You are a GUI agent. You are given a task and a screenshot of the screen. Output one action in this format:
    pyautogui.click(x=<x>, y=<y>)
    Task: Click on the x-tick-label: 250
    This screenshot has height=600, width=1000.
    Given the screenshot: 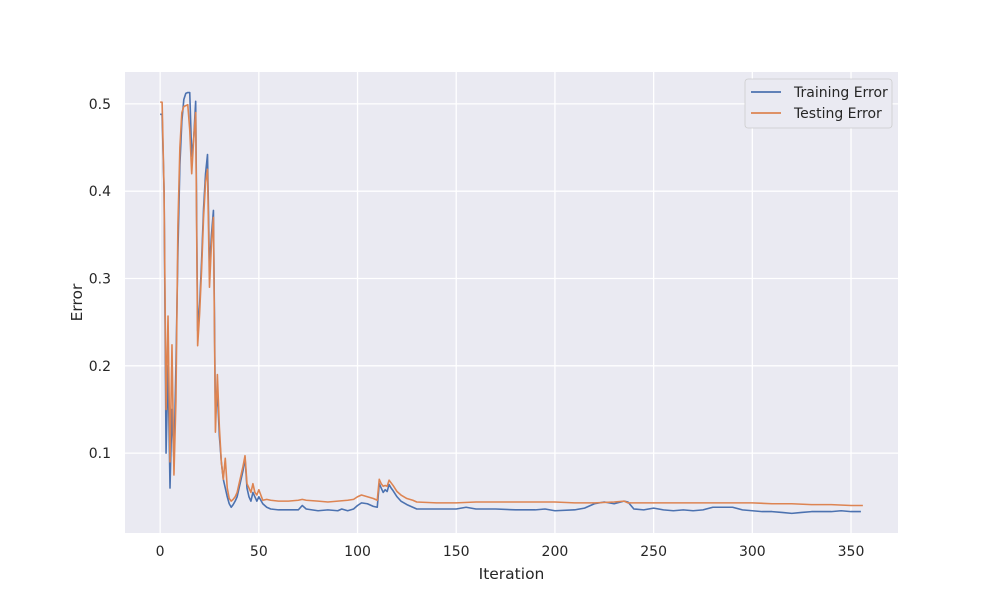 What is the action you would take?
    pyautogui.click(x=653, y=552)
    